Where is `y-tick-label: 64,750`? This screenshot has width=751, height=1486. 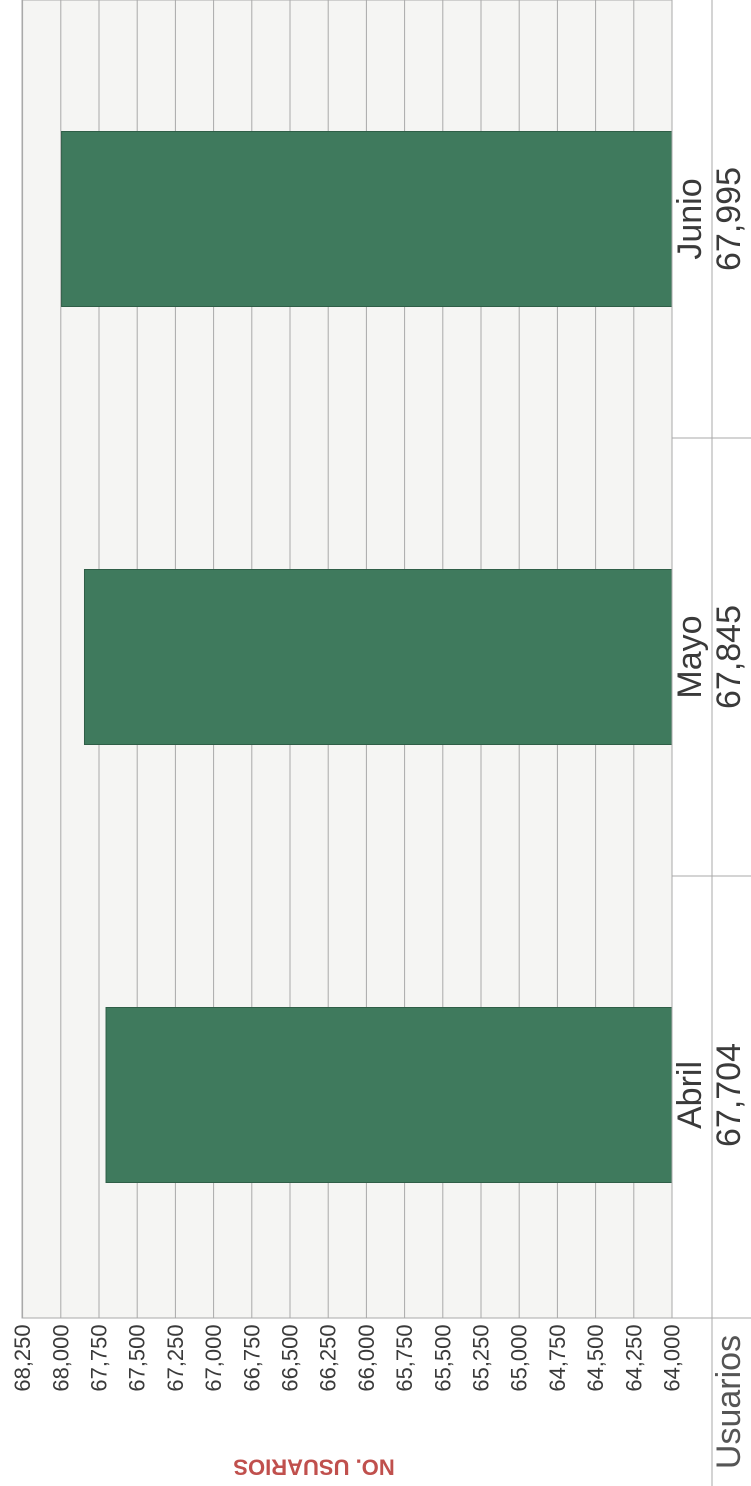 y-tick-label: 64,750 is located at coordinates (557, 1357).